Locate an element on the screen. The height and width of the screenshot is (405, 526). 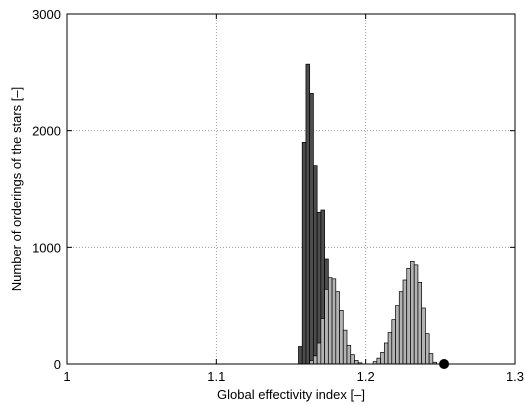
y-axis-label: Number of orderings of the stars [–] is located at coordinates (16, 189).